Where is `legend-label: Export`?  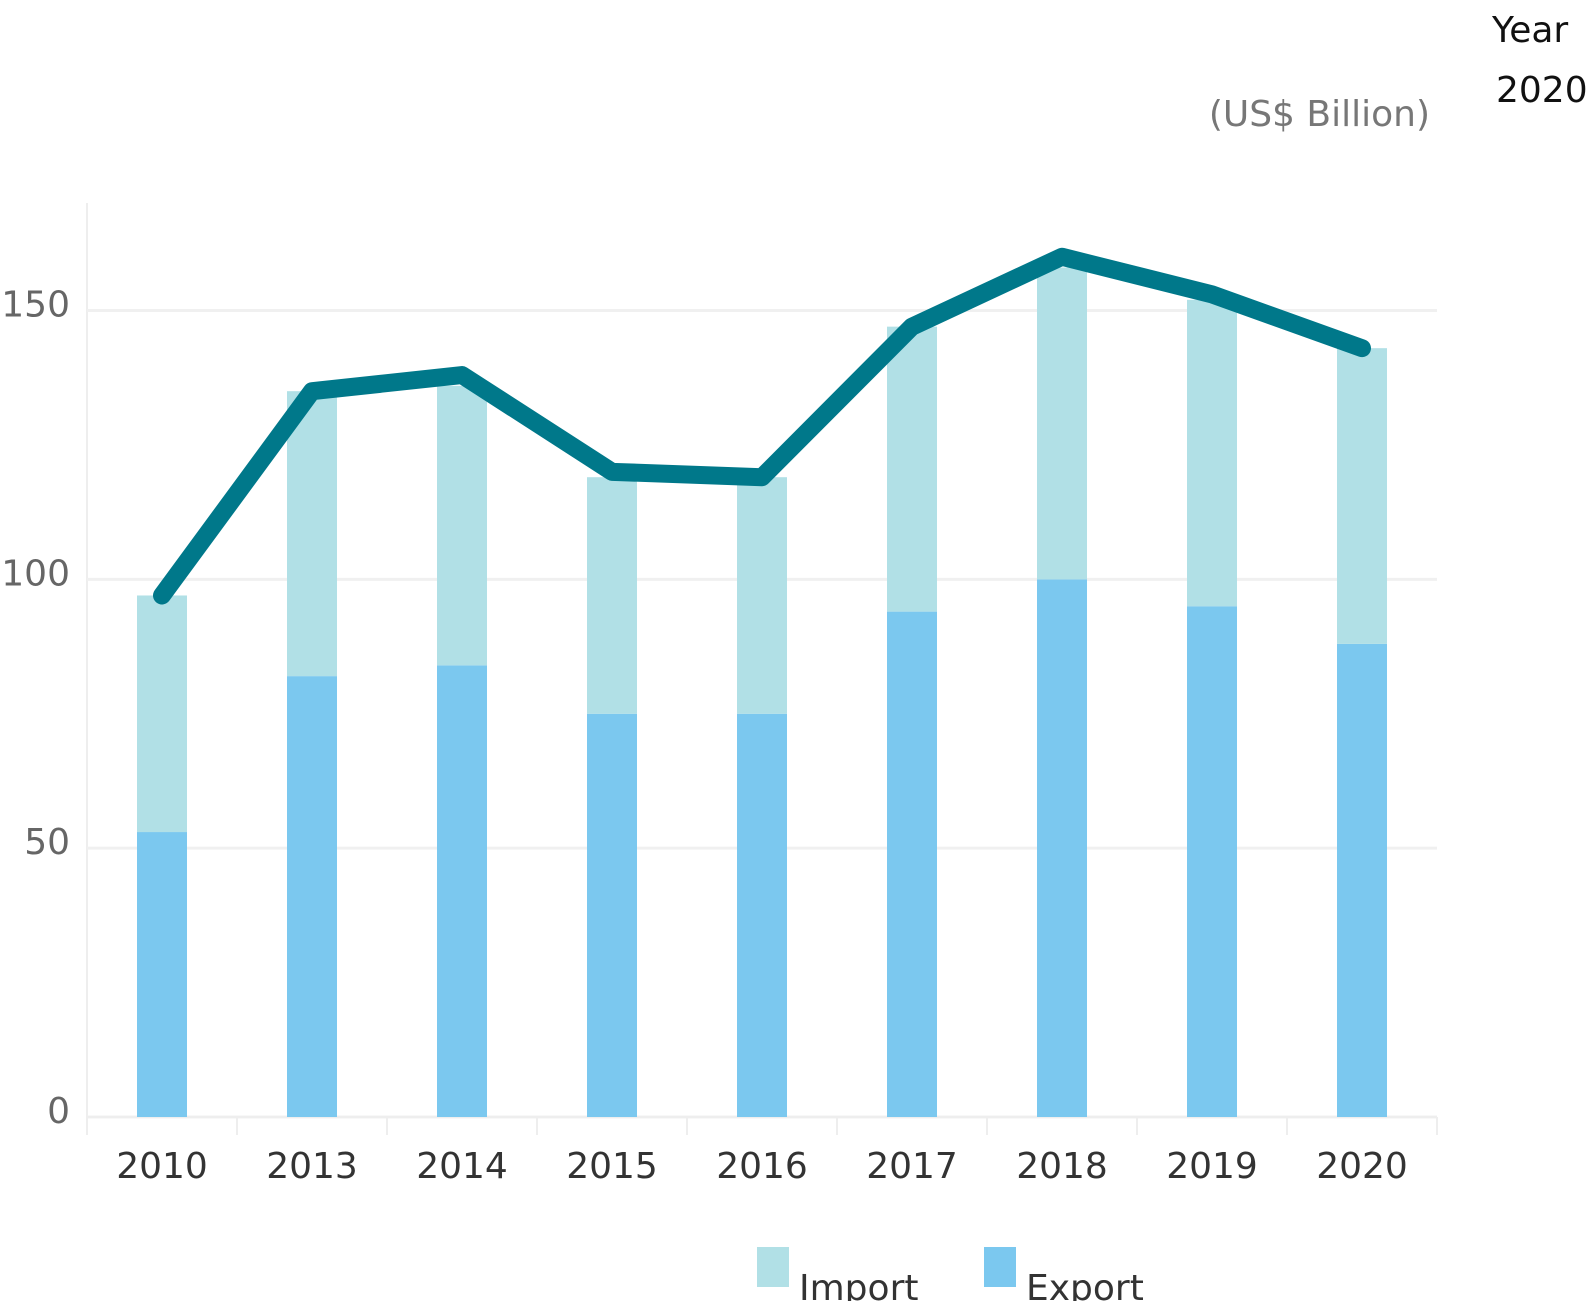
legend-label: Export is located at coordinates (1085, 1284).